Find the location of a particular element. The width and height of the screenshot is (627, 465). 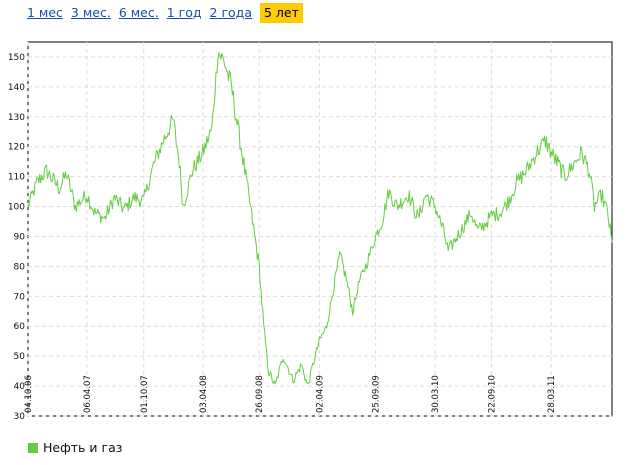

x-tick-label-9: 28.03.11 is located at coordinates (552, 394).